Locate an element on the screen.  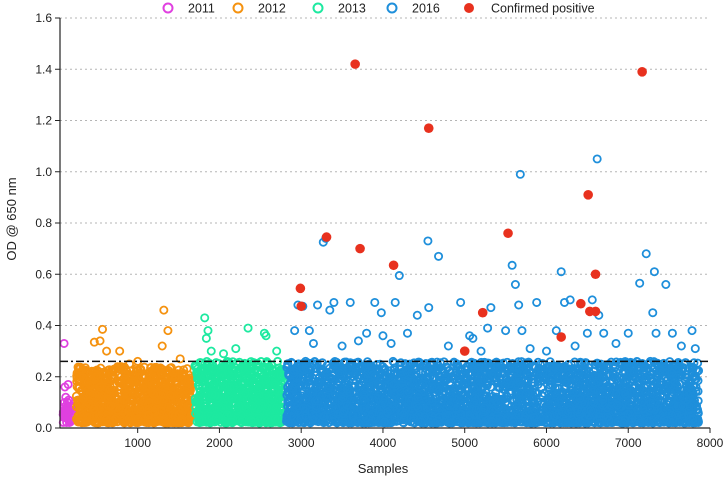
series-2013 is located at coordinates (239, 370).